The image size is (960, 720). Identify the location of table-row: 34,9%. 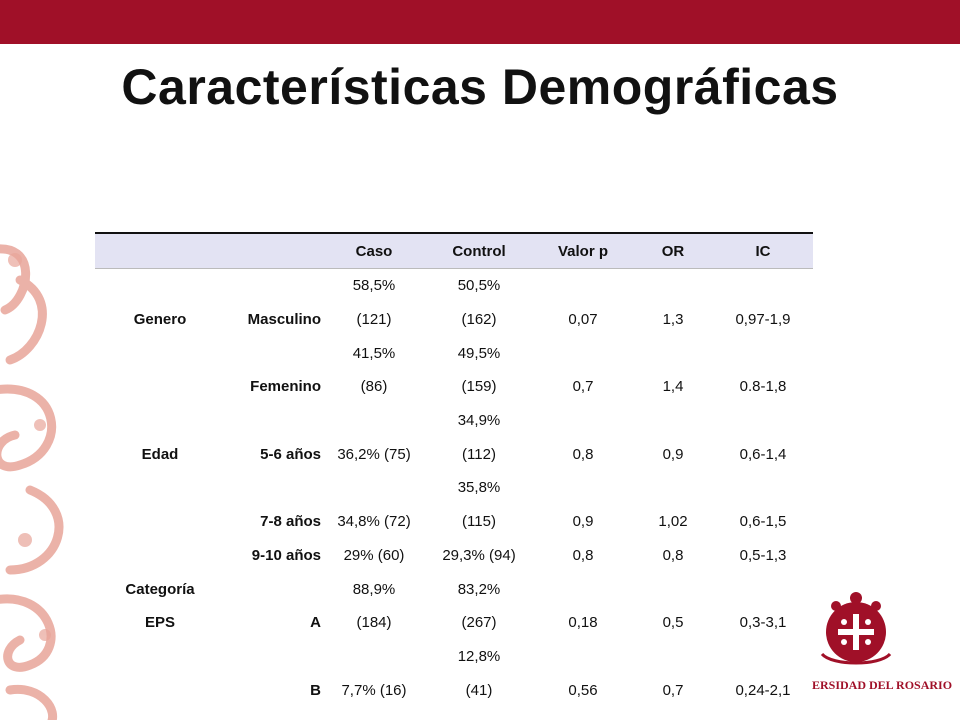
(454, 421).